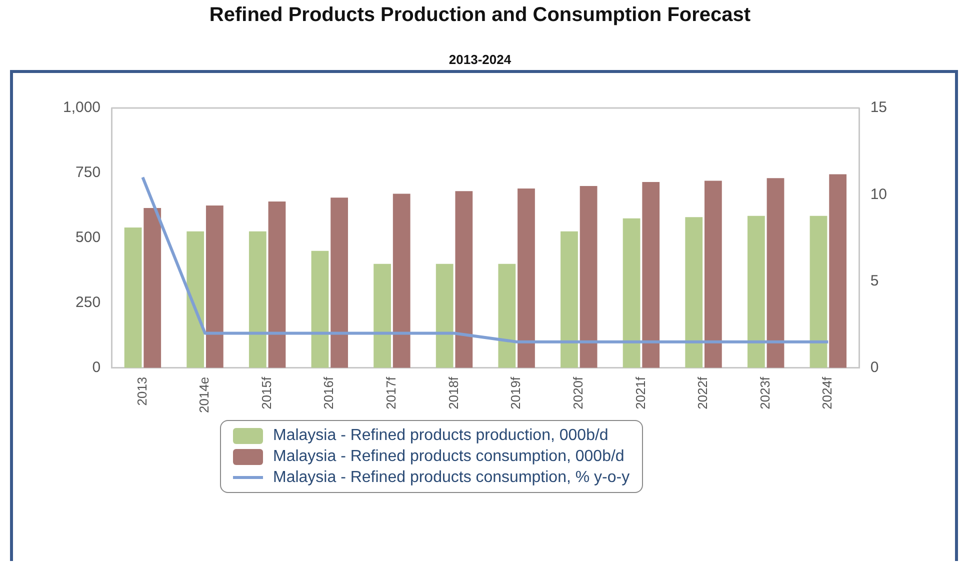  Describe the element at coordinates (480, 15) in the screenshot. I see `chart-title: Refined Products Production and Consumption Forecast` at that location.